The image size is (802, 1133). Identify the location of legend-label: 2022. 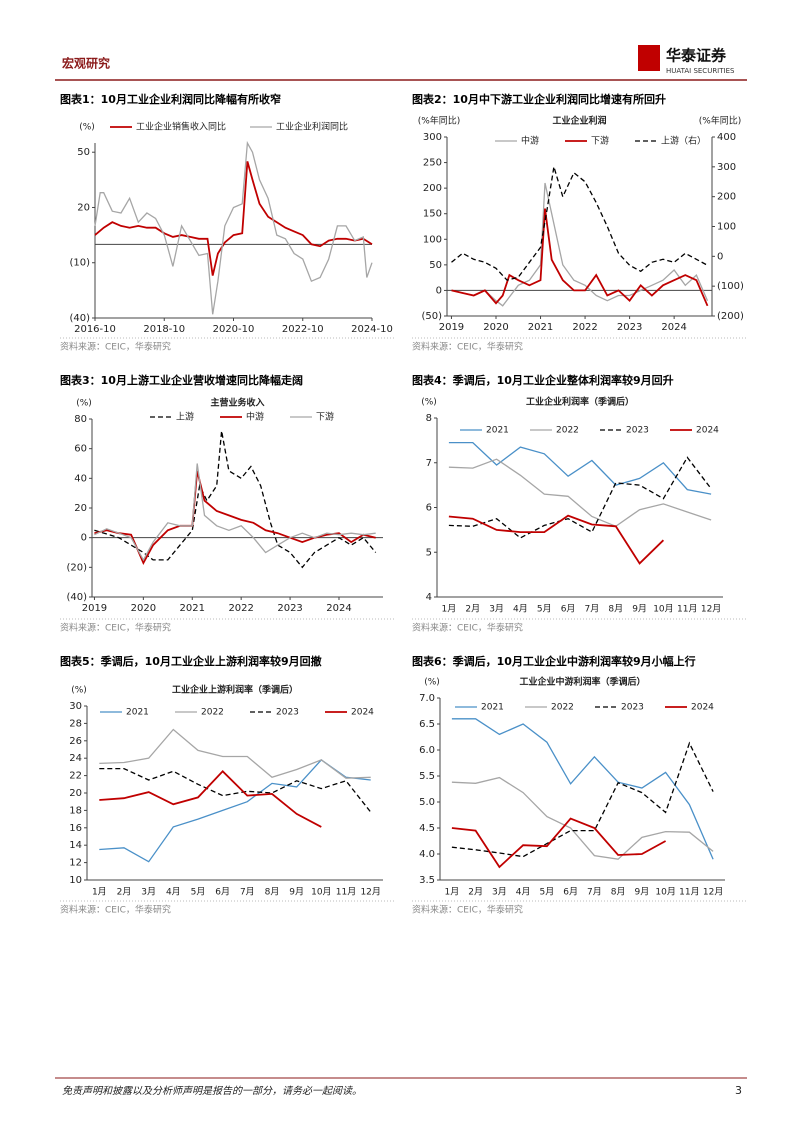
(562, 708).